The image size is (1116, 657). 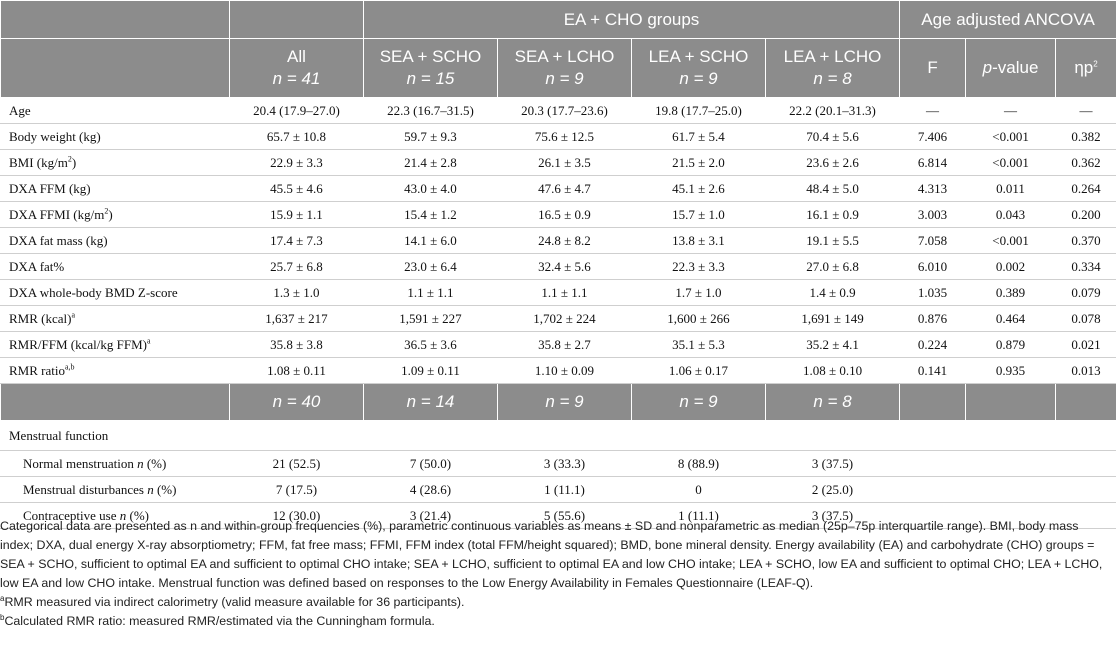 I want to click on table-cell: 0.078, so click(x=1085, y=318).